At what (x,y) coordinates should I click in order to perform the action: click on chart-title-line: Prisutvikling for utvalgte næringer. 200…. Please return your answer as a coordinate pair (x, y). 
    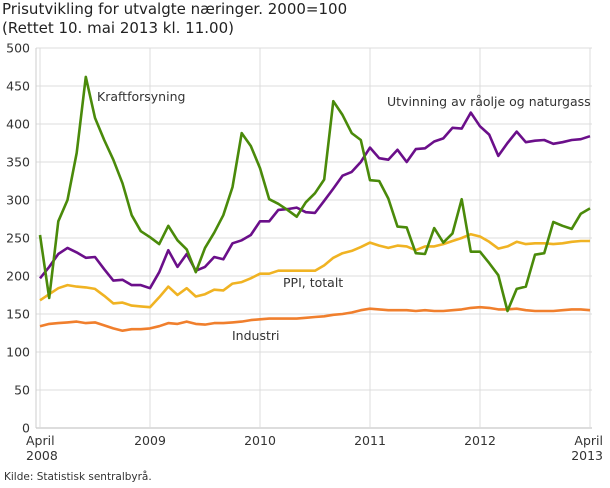
    Looking at the image, I should click on (175, 9).